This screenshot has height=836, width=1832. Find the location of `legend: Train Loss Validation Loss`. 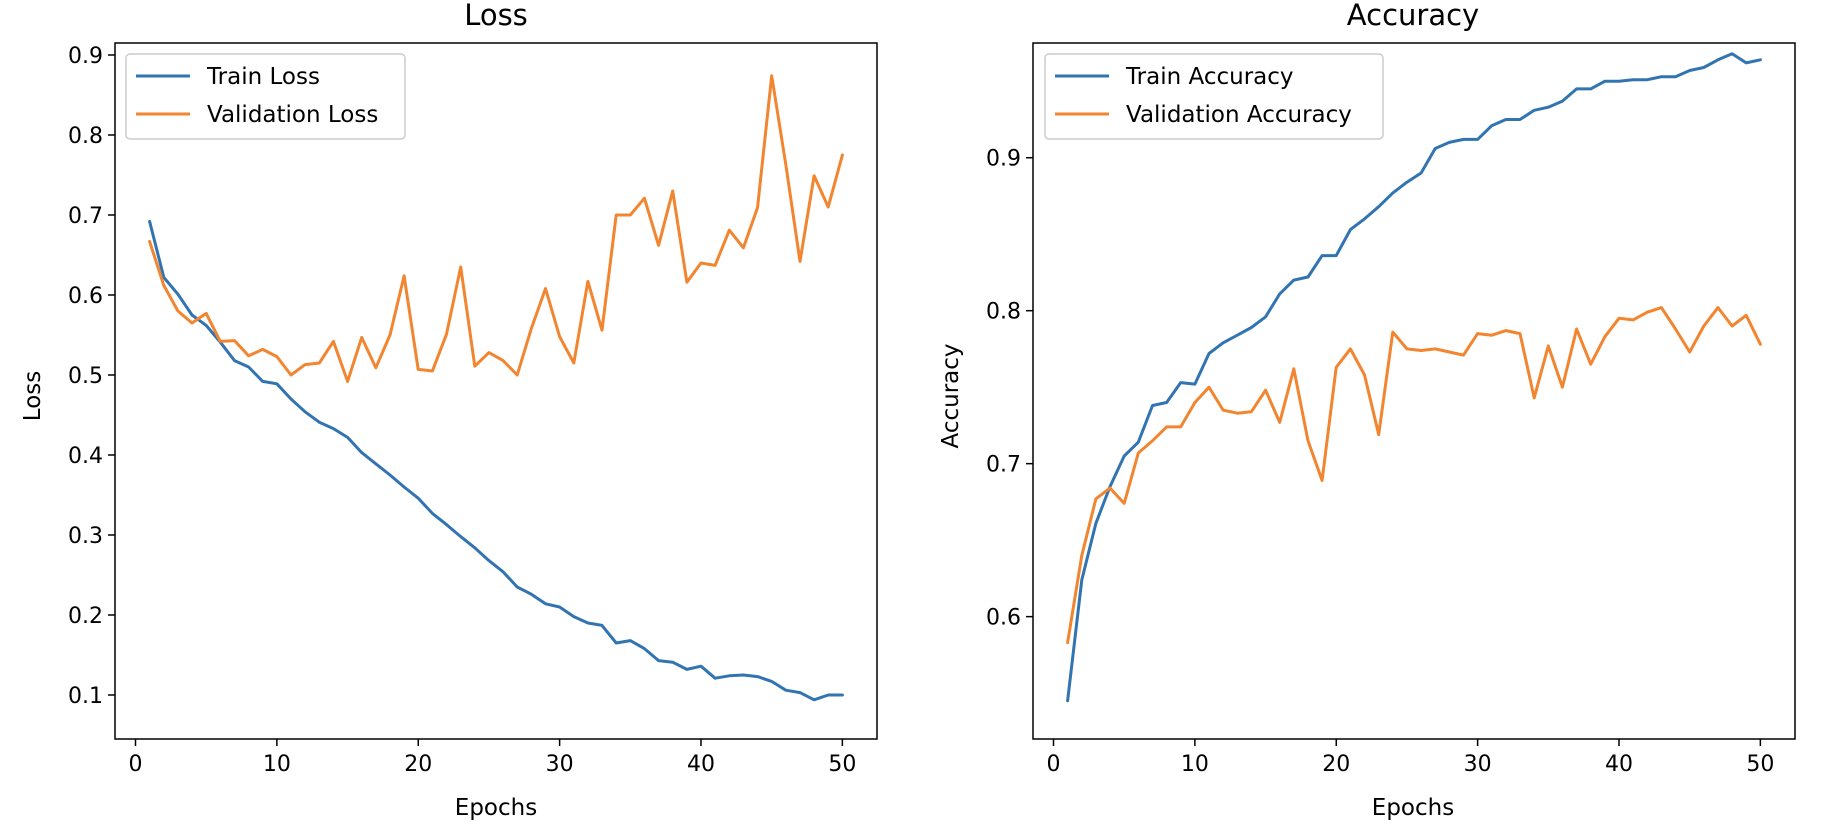

legend: Train Loss Validation Loss is located at coordinates (265, 96).